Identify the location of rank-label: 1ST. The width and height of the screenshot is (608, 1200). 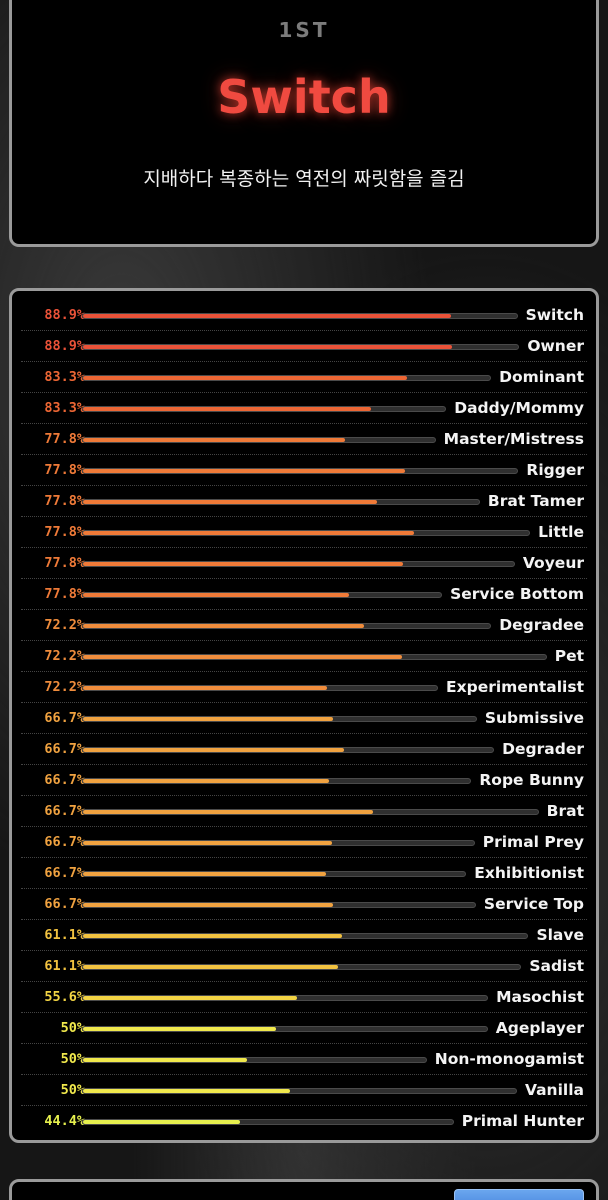
(304, 30).